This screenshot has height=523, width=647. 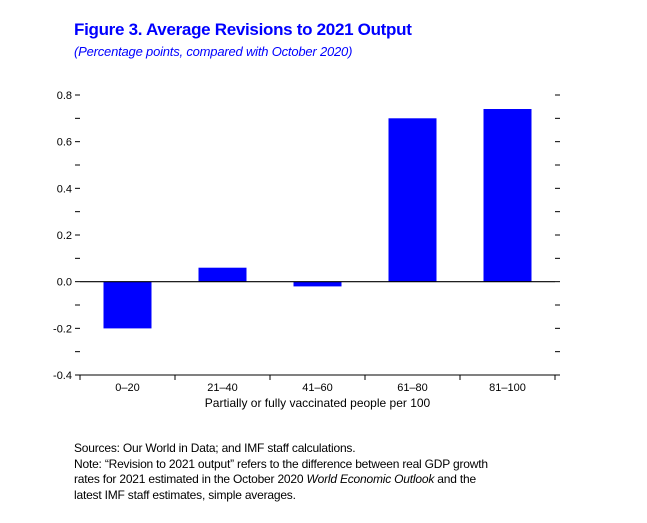 What do you see at coordinates (222, 388) in the screenshot?
I see `x-tick-label: 21–40` at bounding box center [222, 388].